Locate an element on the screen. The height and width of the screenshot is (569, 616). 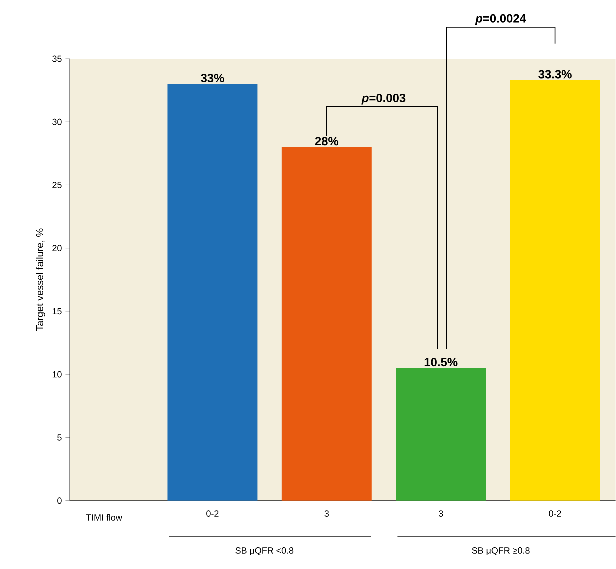
y-tick-label: 20 is located at coordinates (57, 248).